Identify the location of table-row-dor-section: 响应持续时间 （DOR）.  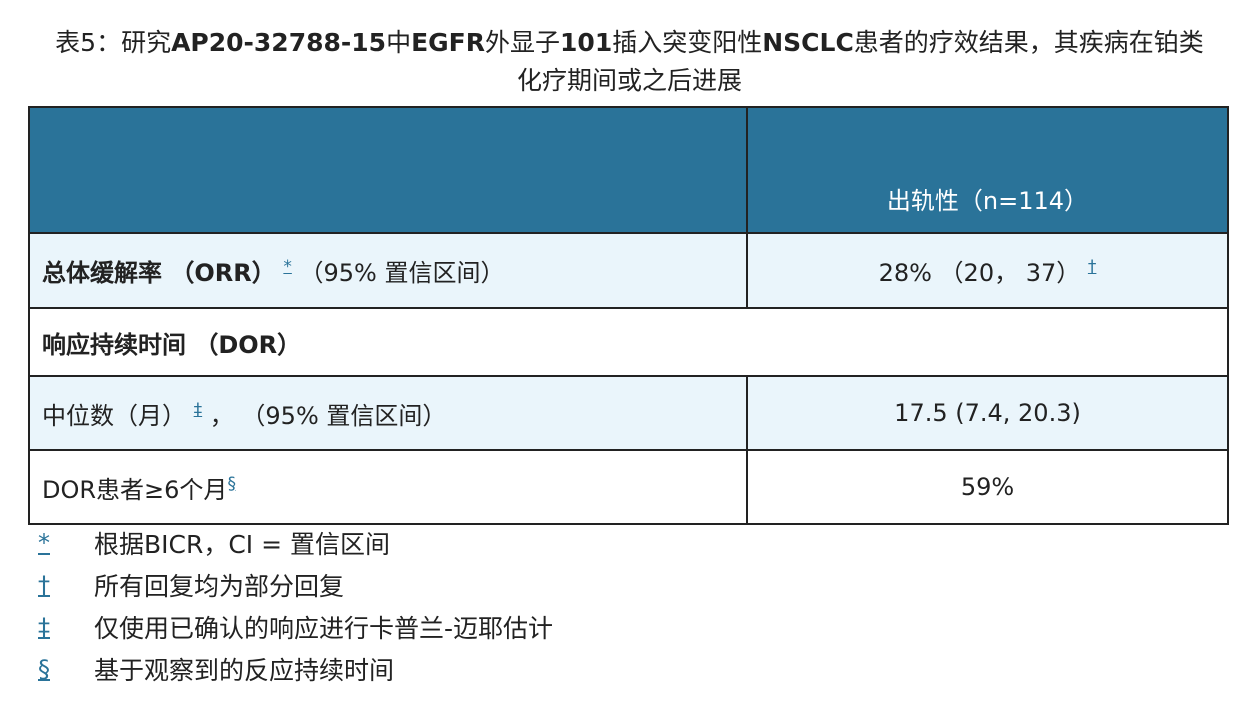
(628, 342).